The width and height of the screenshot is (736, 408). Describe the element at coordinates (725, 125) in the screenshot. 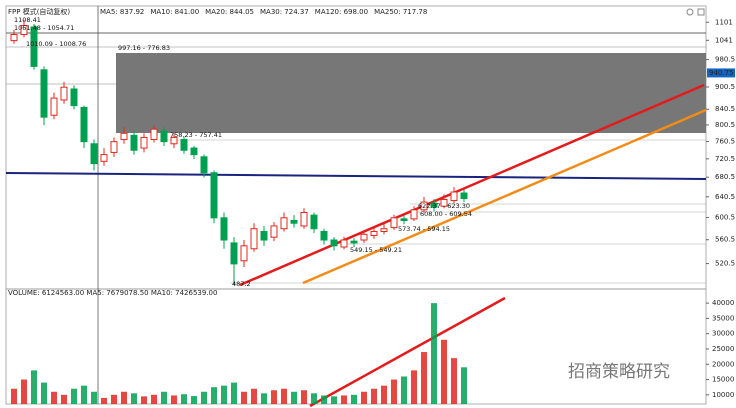

I see `y-tick-label: 800.5` at that location.